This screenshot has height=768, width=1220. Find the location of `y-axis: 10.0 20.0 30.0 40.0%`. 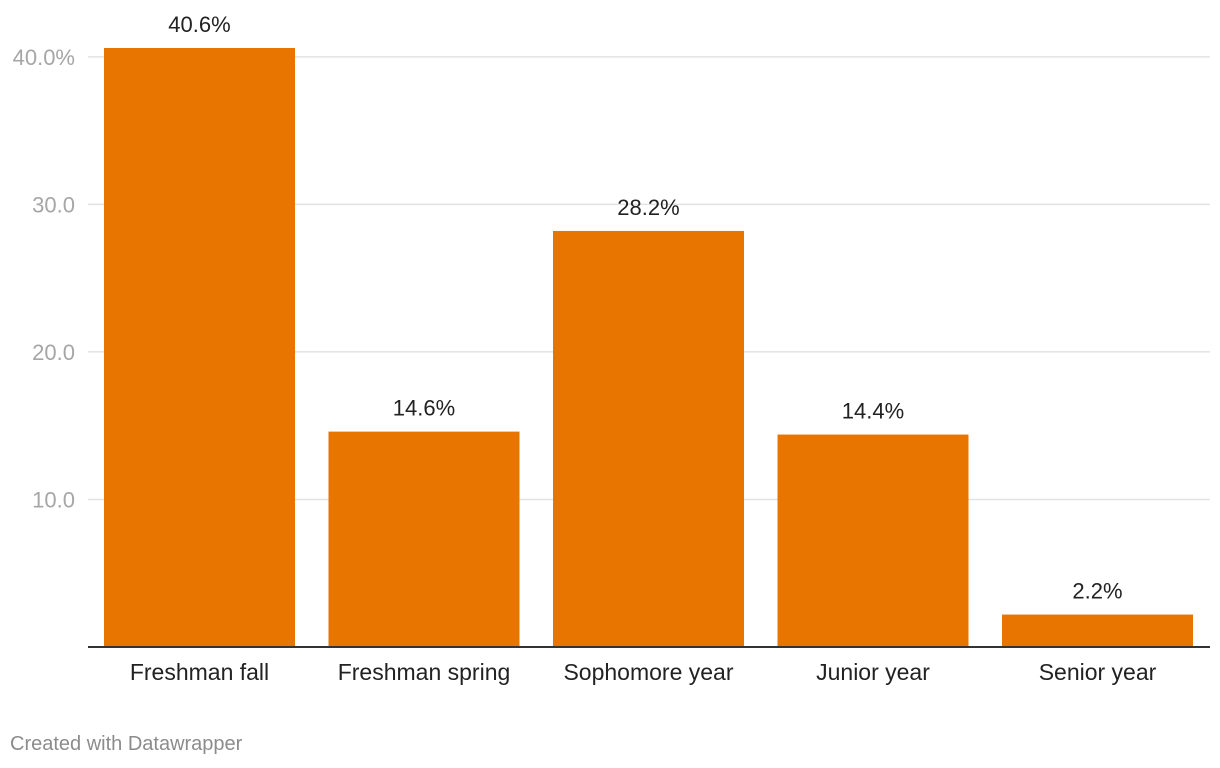

y-axis: 10.0 20.0 30.0 40.0% is located at coordinates (44, 279).